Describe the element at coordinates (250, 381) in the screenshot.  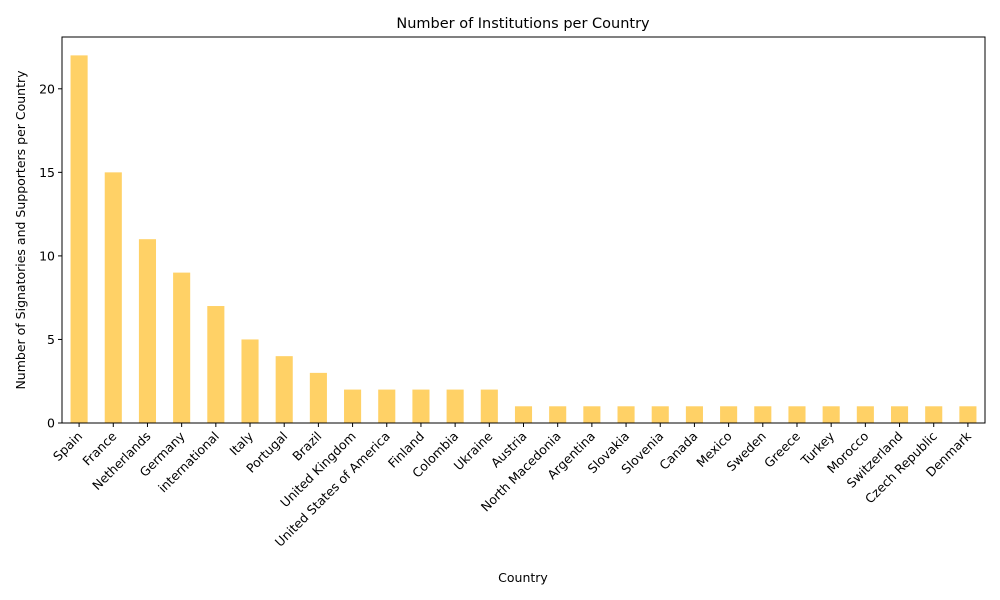
I see `bar-italy` at that location.